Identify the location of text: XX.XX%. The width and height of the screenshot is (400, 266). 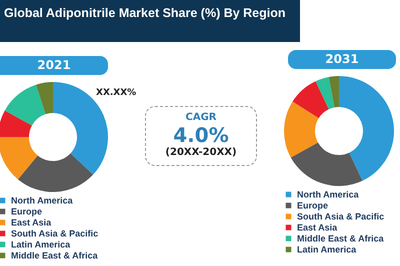
(116, 93).